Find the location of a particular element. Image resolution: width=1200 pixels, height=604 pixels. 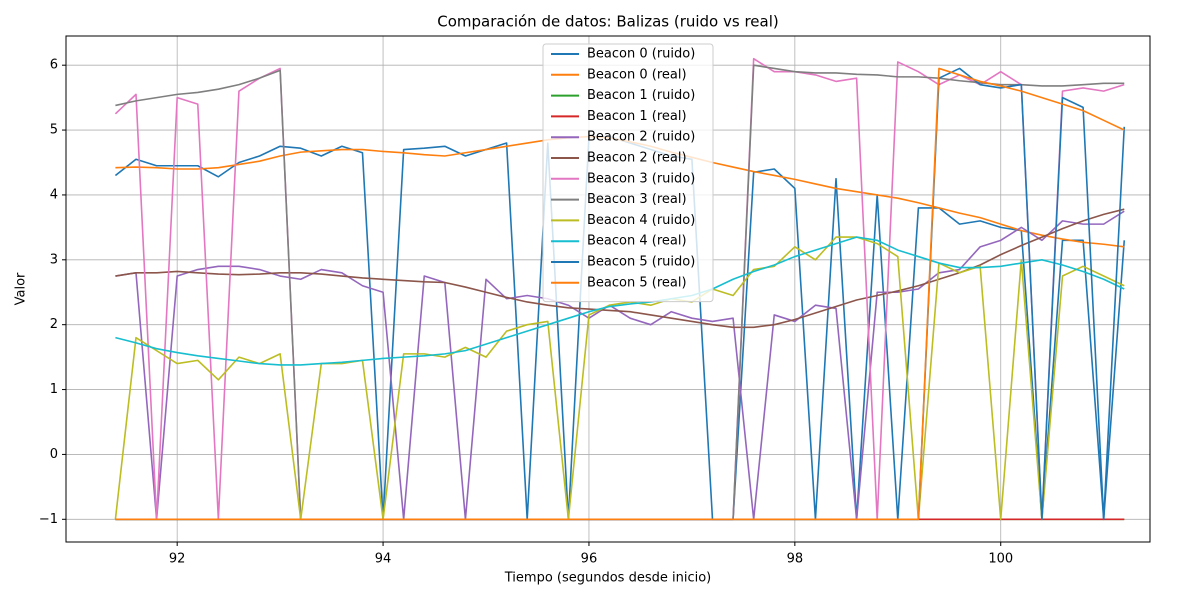

y-tick-label: 2 is located at coordinates (54, 324).